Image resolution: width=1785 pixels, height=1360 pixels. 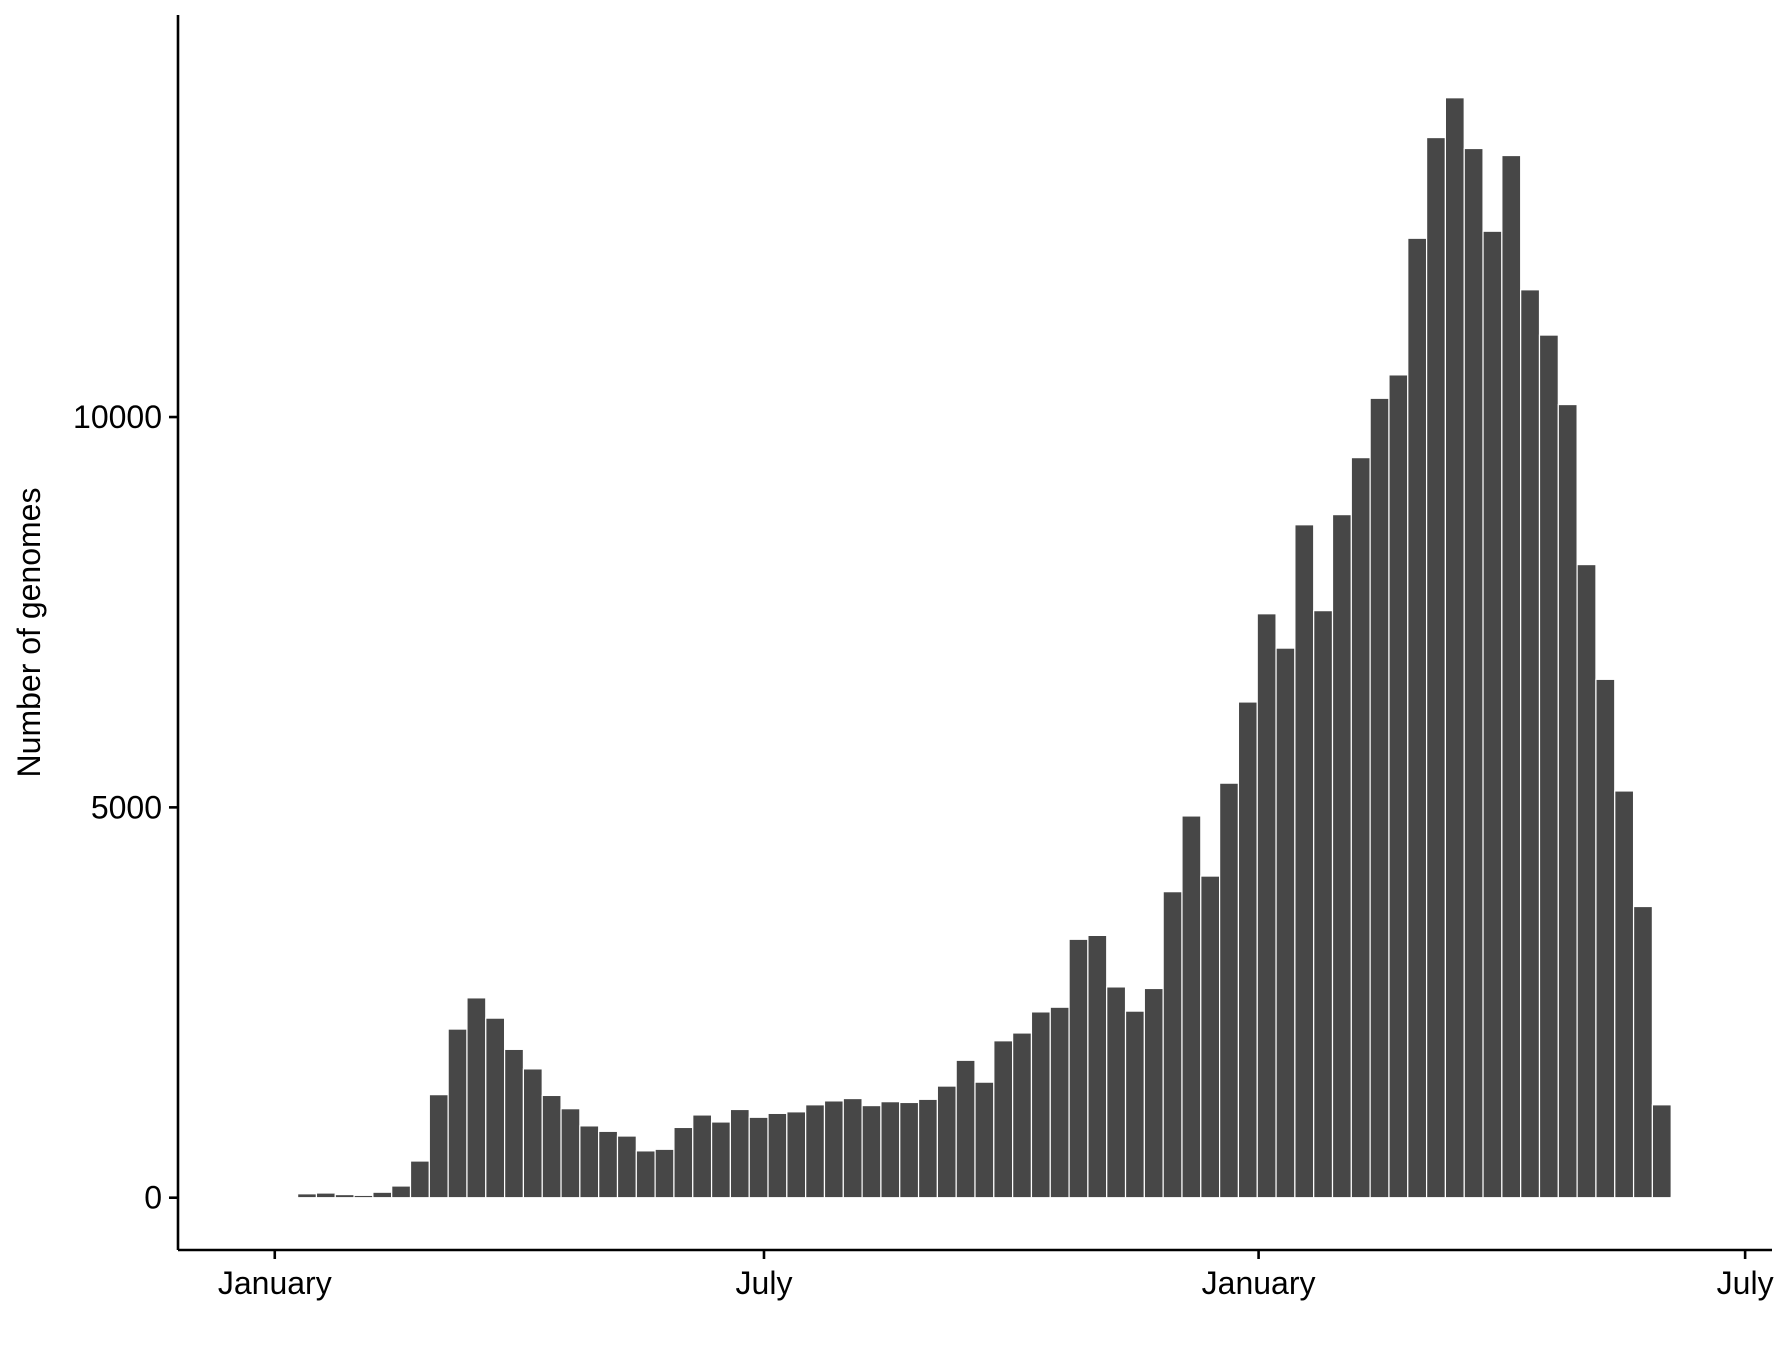 I want to click on x-ticks-layer: January July January July, so click(x=996, y=1275).